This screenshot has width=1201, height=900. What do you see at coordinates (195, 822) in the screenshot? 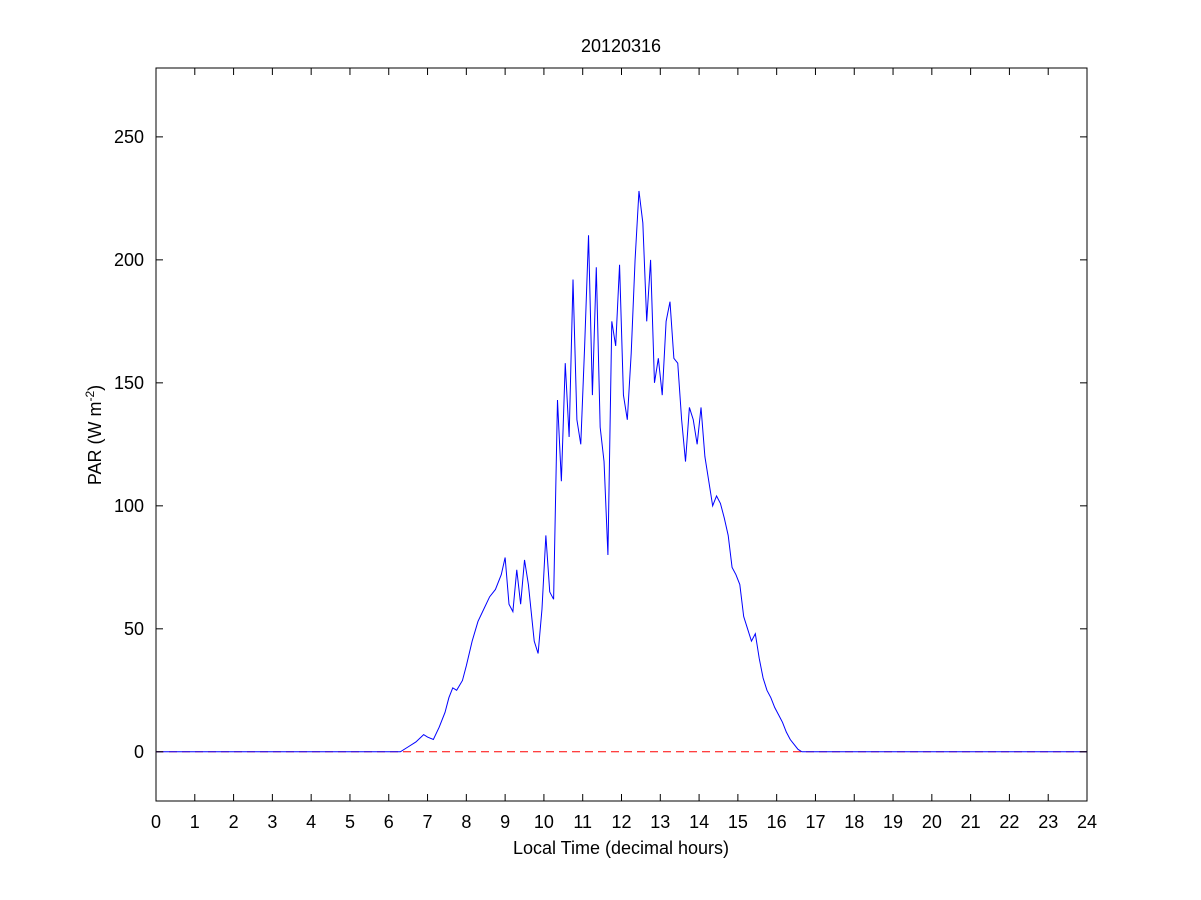
I see `x-tick-label: 1` at bounding box center [195, 822].